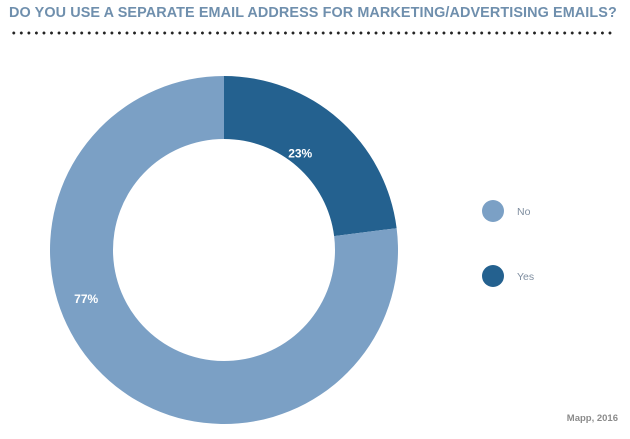 This screenshot has height=439, width=630. I want to click on dotted-divider, so click(313, 33).